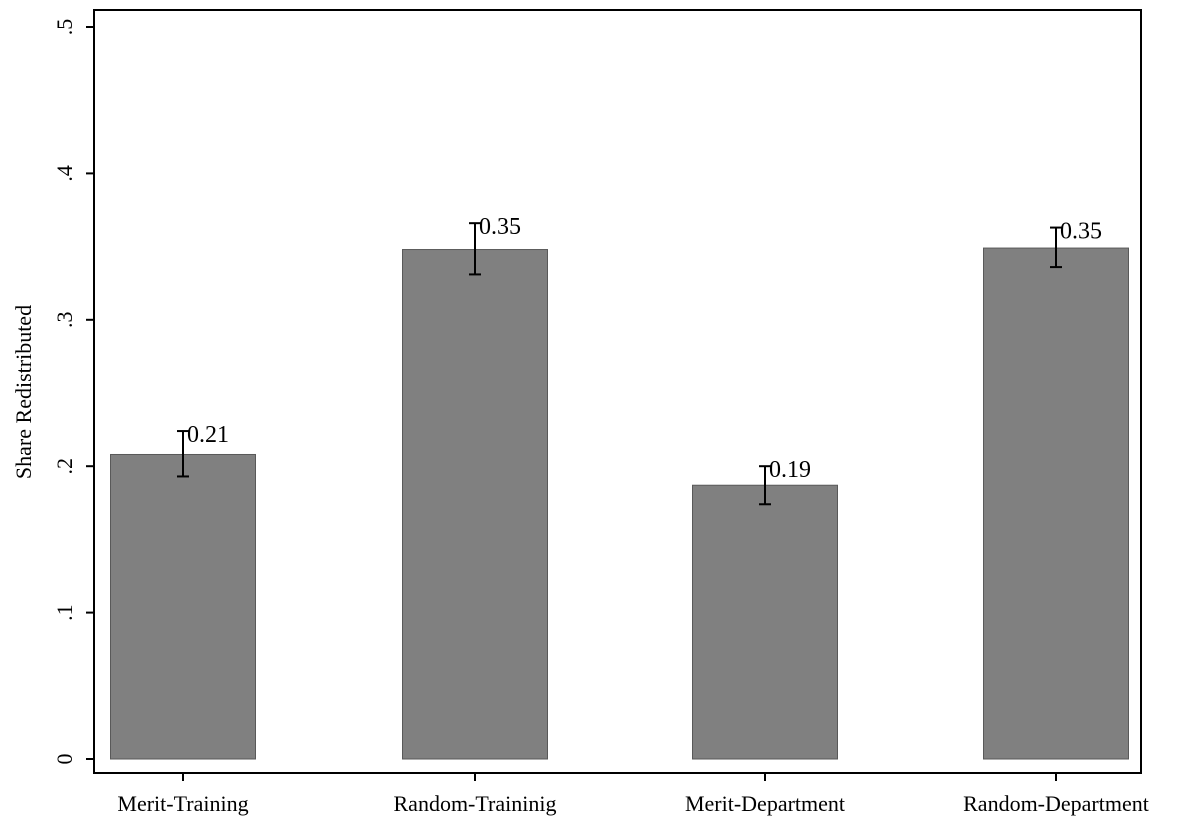 The height and width of the screenshot is (824, 1184). What do you see at coordinates (23, 392) in the screenshot?
I see `y-axis-title: Share Redistributed` at bounding box center [23, 392].